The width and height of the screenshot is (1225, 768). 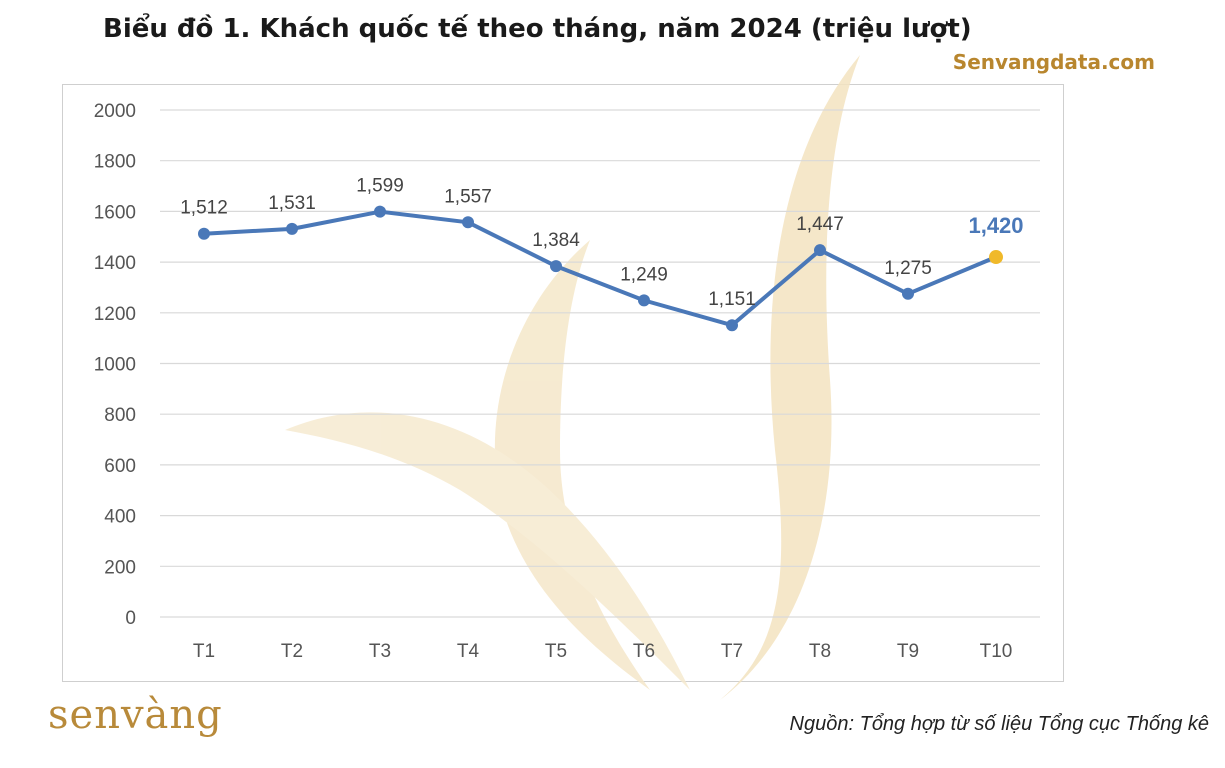 I want to click on y-tick-label: 0, so click(x=130, y=618).